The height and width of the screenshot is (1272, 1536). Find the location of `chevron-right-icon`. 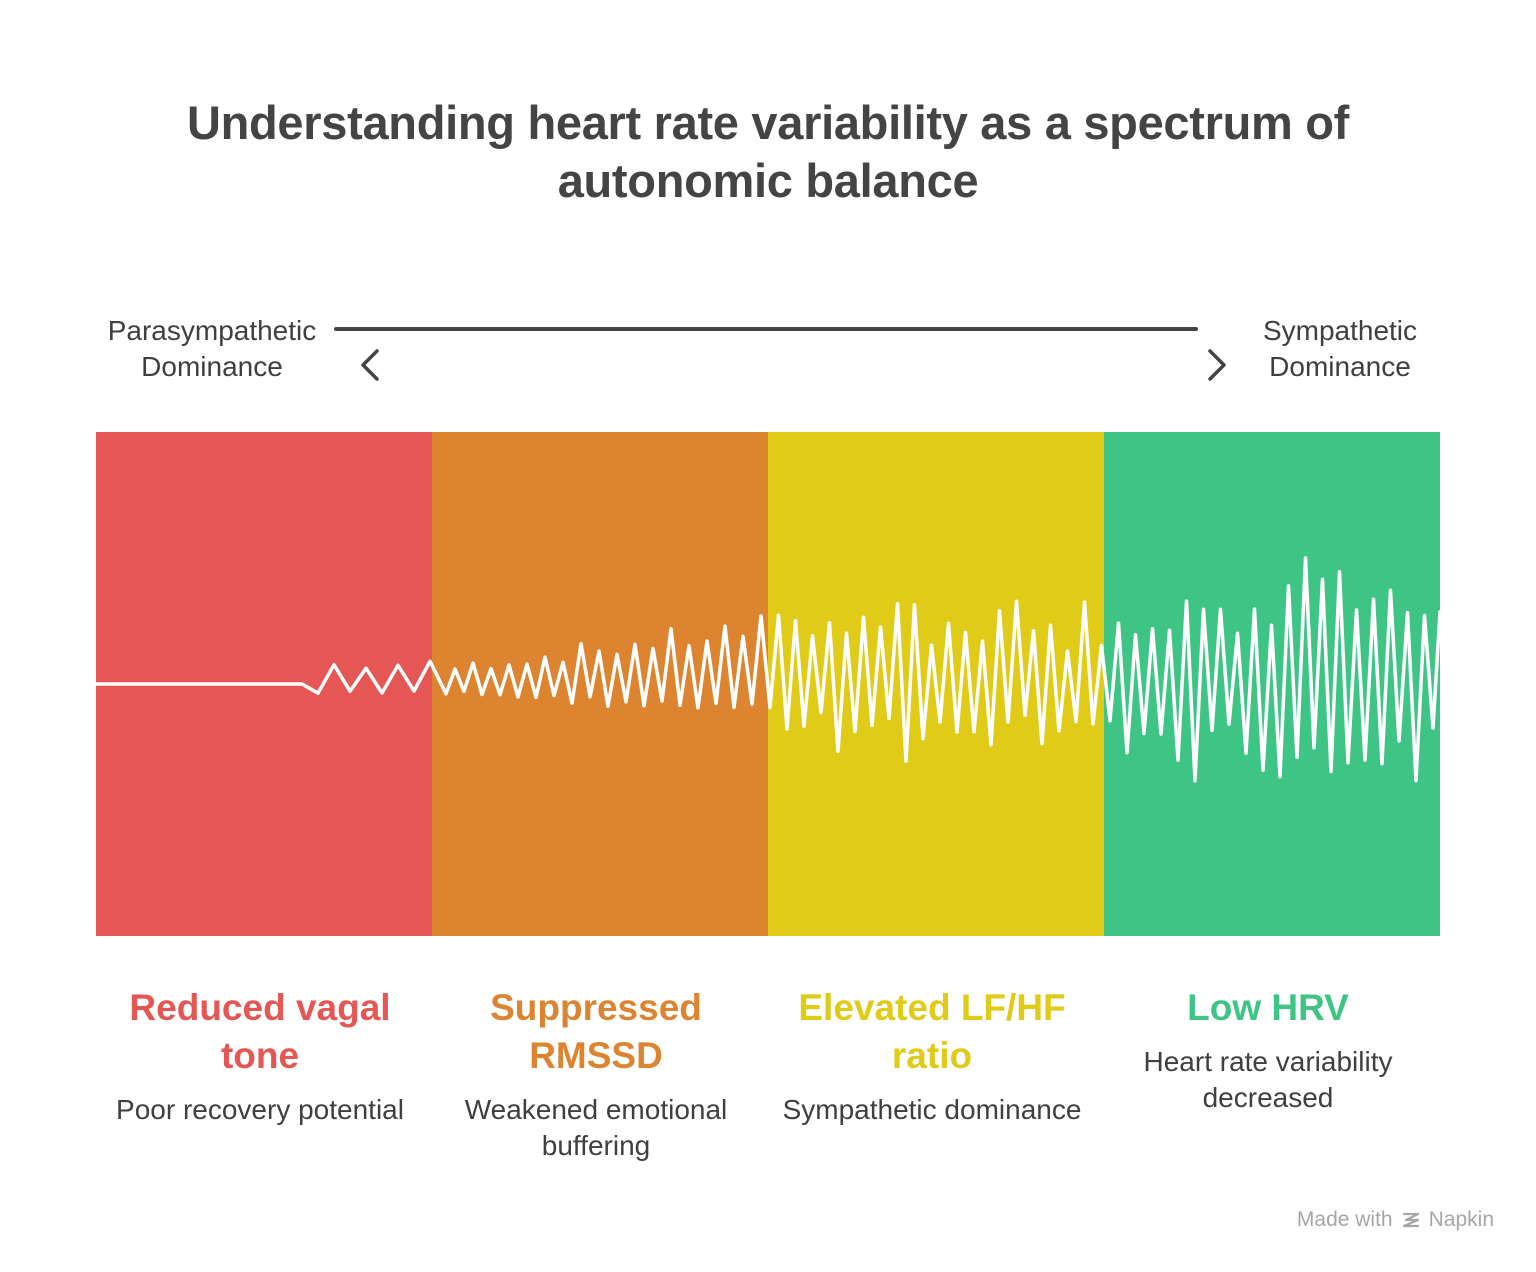

chevron-right-icon is located at coordinates (1217, 365).